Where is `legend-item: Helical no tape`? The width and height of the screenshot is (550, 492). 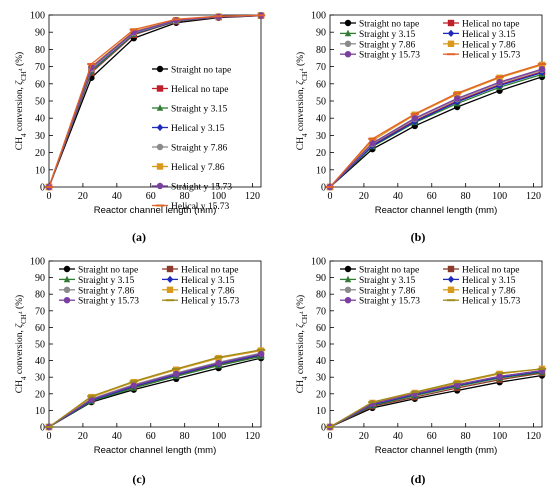 legend-item: Helical no tape is located at coordinates (200, 271).